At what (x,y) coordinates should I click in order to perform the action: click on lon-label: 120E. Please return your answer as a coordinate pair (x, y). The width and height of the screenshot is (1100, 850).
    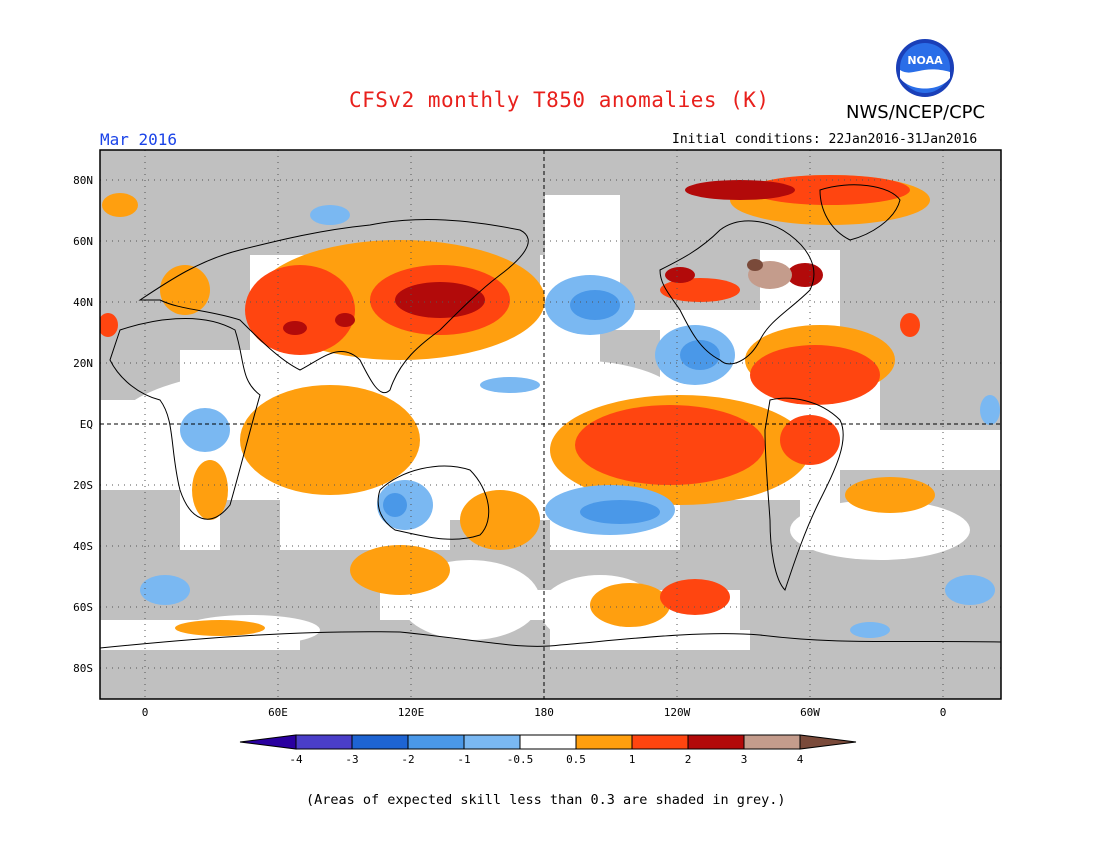
    Looking at the image, I should click on (411, 712).